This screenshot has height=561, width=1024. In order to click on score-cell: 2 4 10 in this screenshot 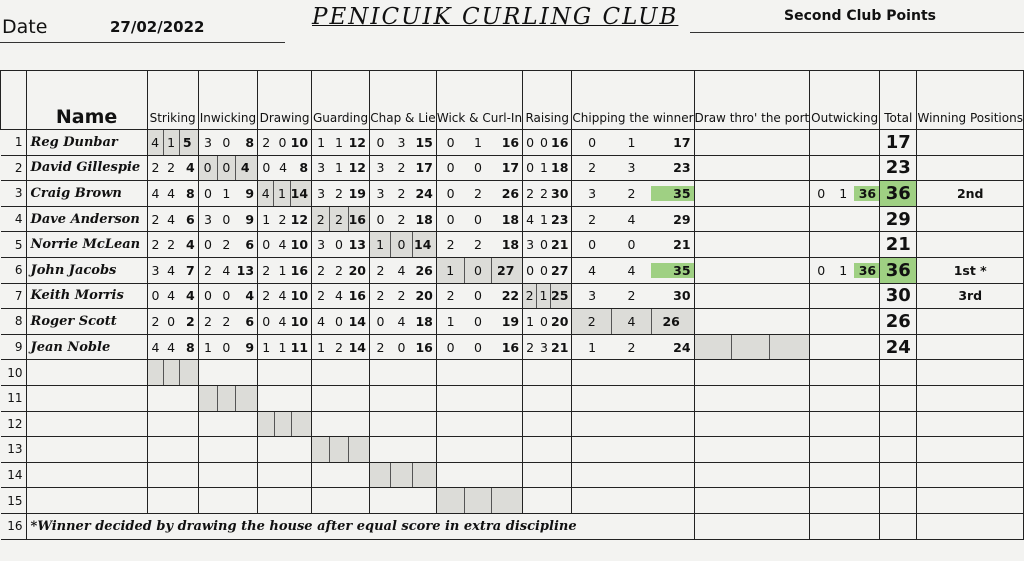, I will do `click(285, 296)`.